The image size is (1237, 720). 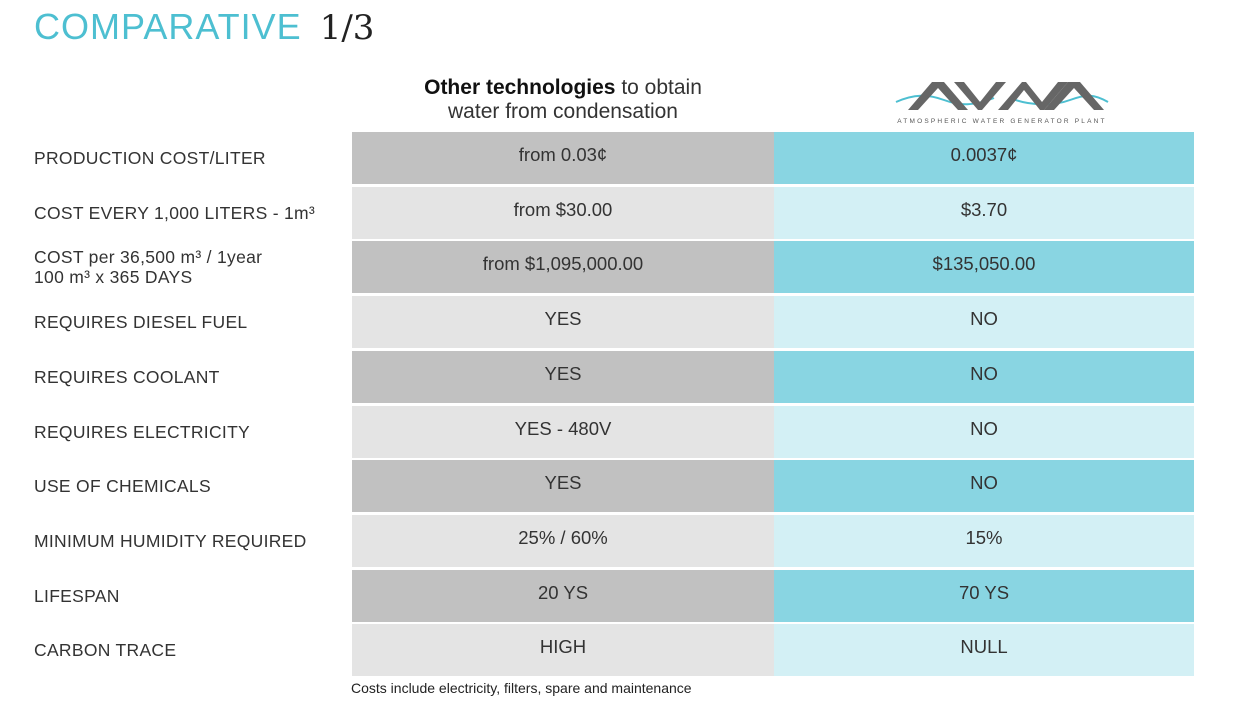 I want to click on row-label: MINIMUM HUMIDITY REQUIRED, so click(x=189, y=541).